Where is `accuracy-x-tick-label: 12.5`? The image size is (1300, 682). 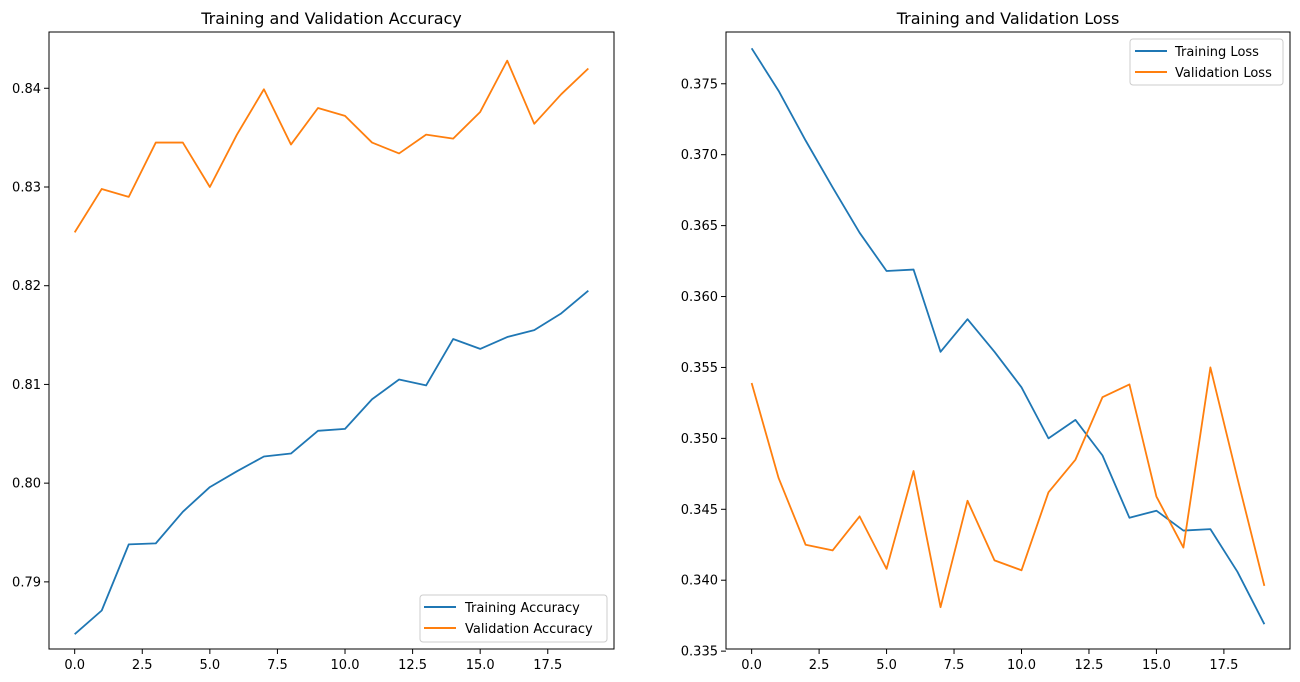
accuracy-x-tick-label: 12.5 is located at coordinates (412, 665).